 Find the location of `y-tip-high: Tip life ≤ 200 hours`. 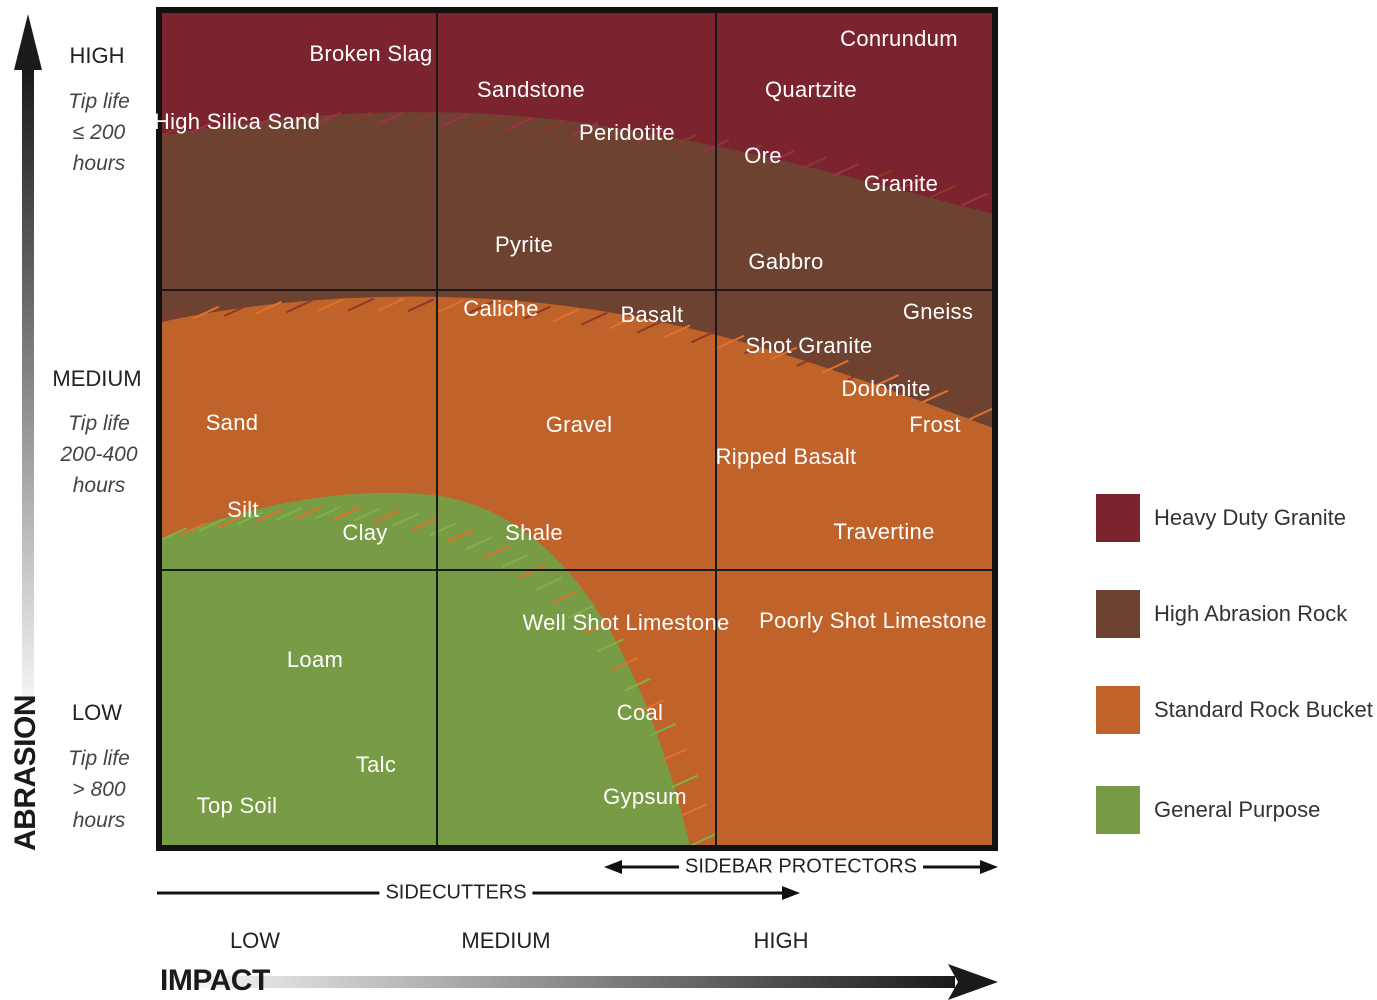

y-tip-high: Tip life ≤ 200 hours is located at coordinates (99, 132).